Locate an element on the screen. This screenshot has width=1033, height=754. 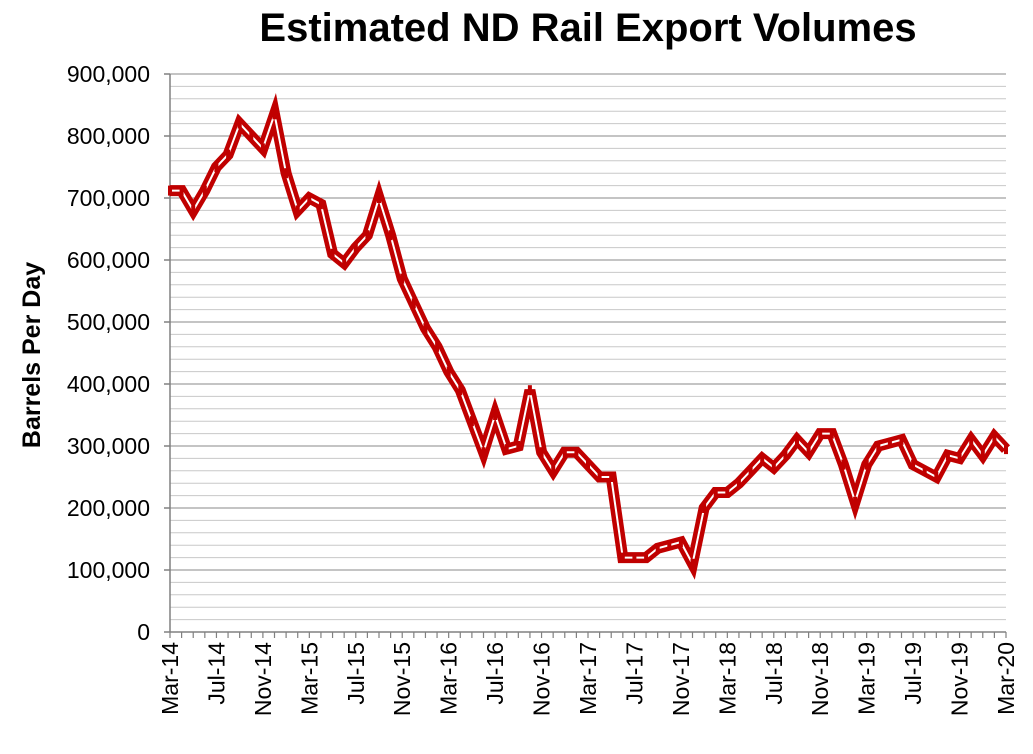
x-tick-label: Mar-20 is located at coordinates (1006, 678).